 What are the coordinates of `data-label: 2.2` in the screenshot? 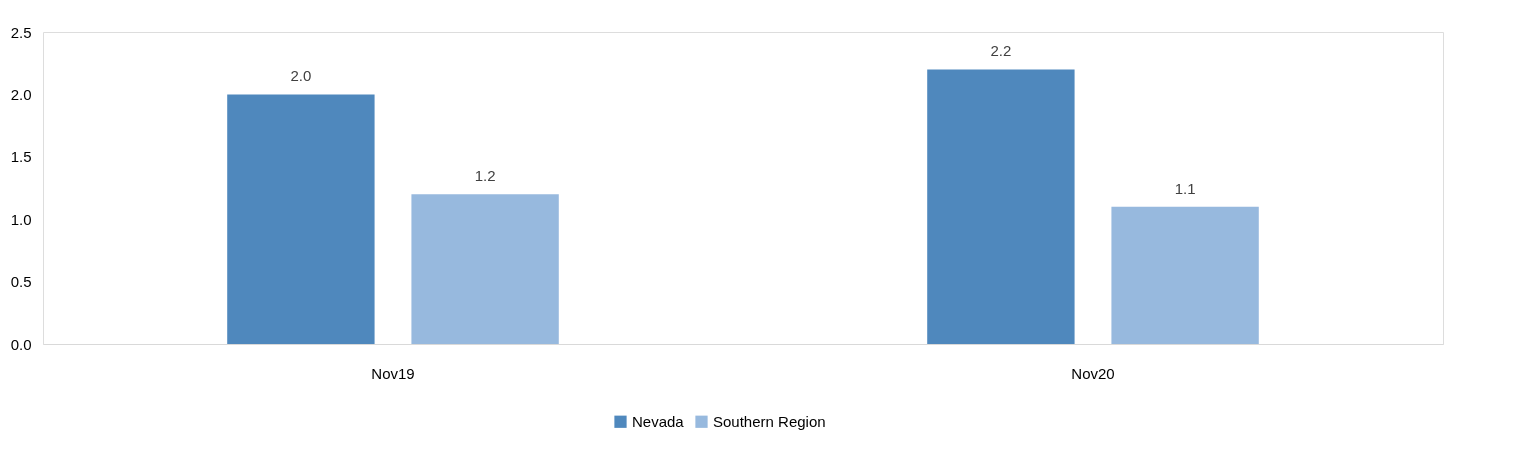 It's located at (1001, 51).